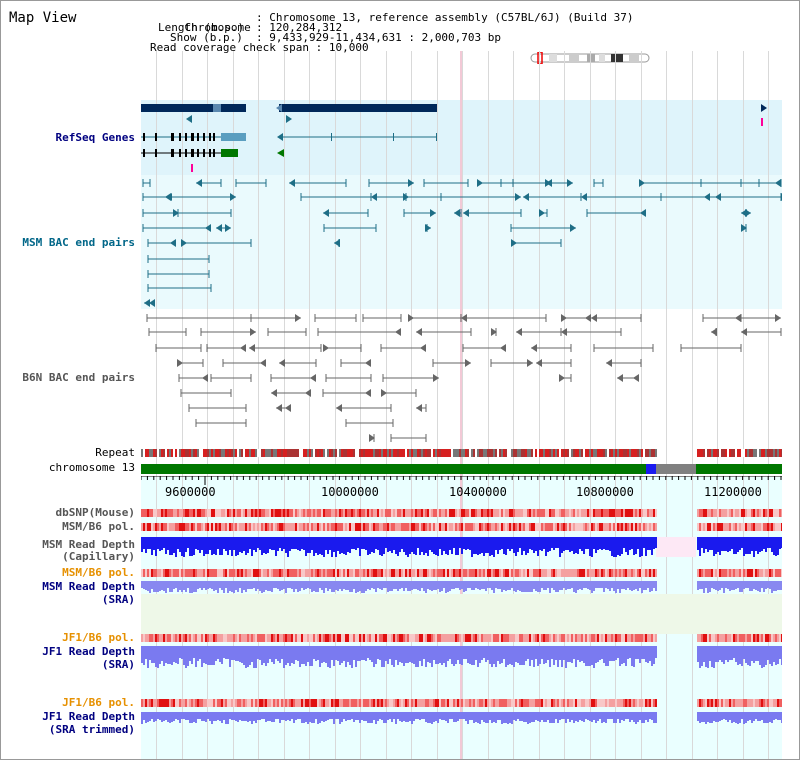 Image resolution: width=800 pixels, height=760 pixels. Describe the element at coordinates (95, 512) in the screenshot. I see `label-dbsnp: dbSNP(Mouse)` at that location.